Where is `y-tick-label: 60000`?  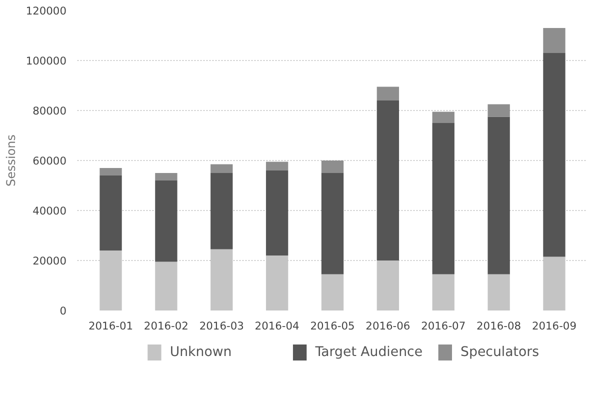
y-tick-label: 60000 is located at coordinates (49, 161).